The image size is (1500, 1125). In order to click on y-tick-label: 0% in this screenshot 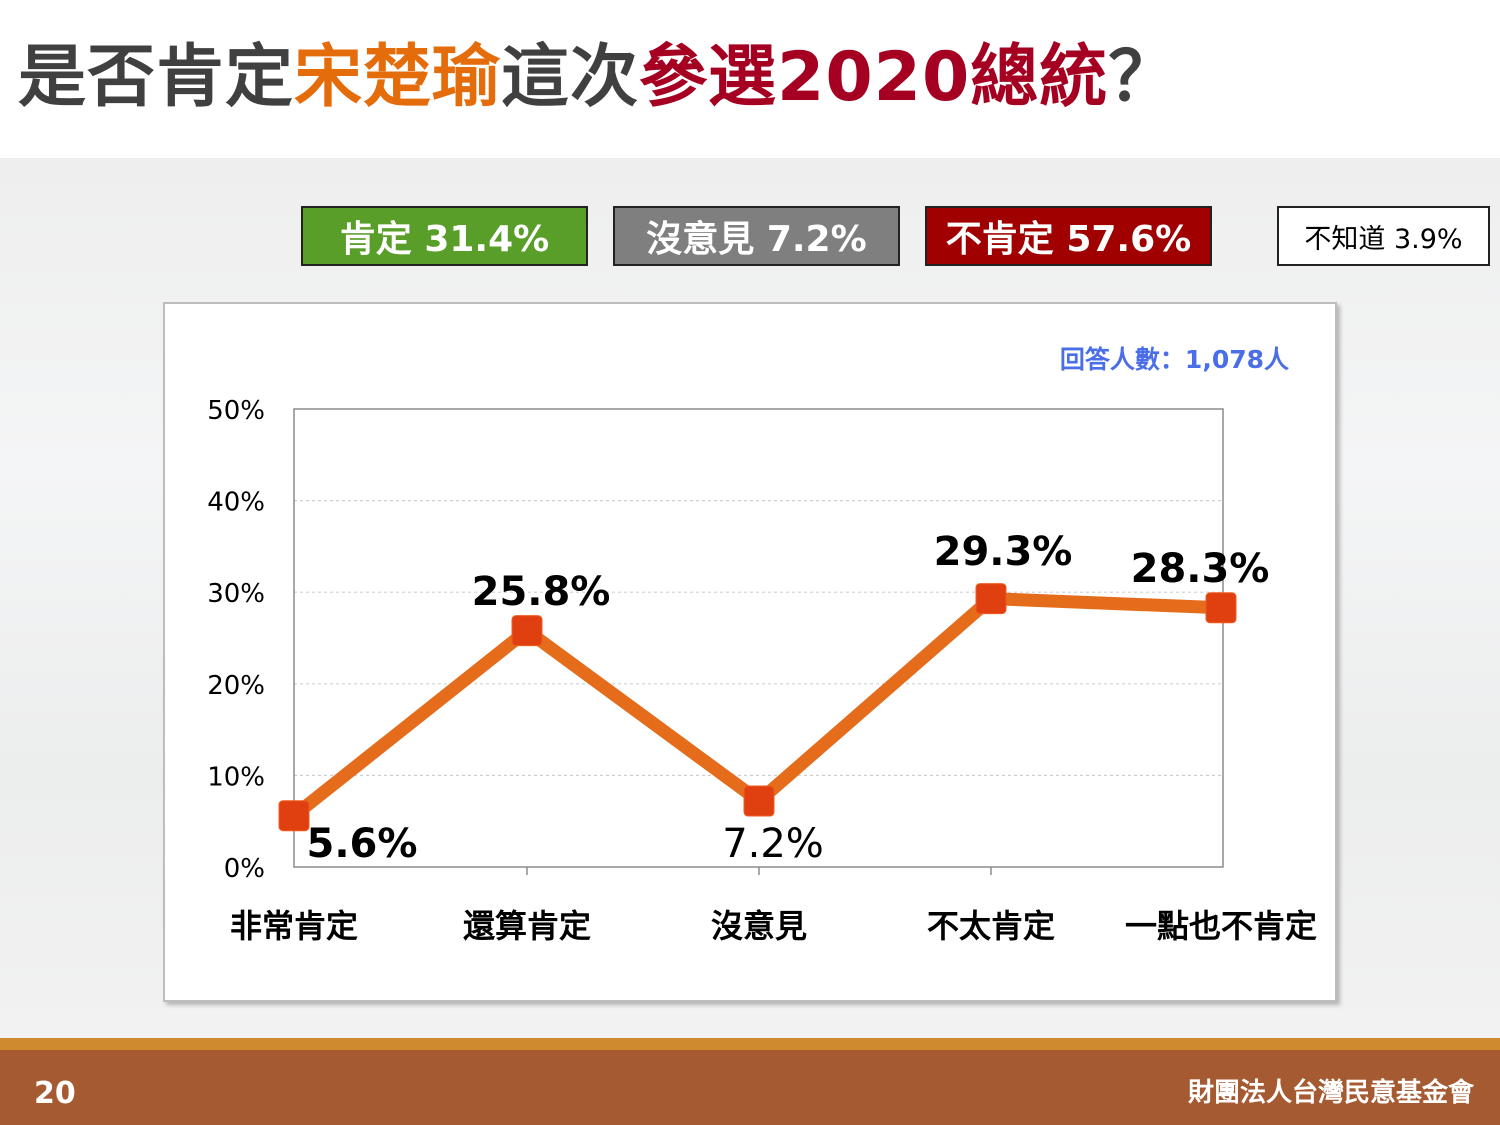, I will do `click(244, 869)`.